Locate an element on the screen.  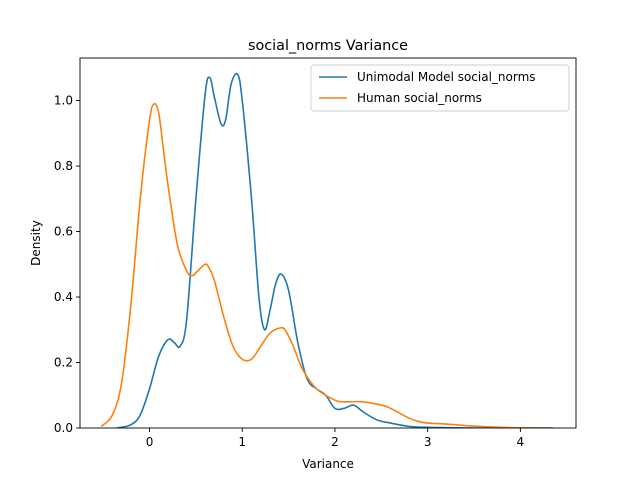
x-axis: 0 1 2 3 4 is located at coordinates (335, 438).